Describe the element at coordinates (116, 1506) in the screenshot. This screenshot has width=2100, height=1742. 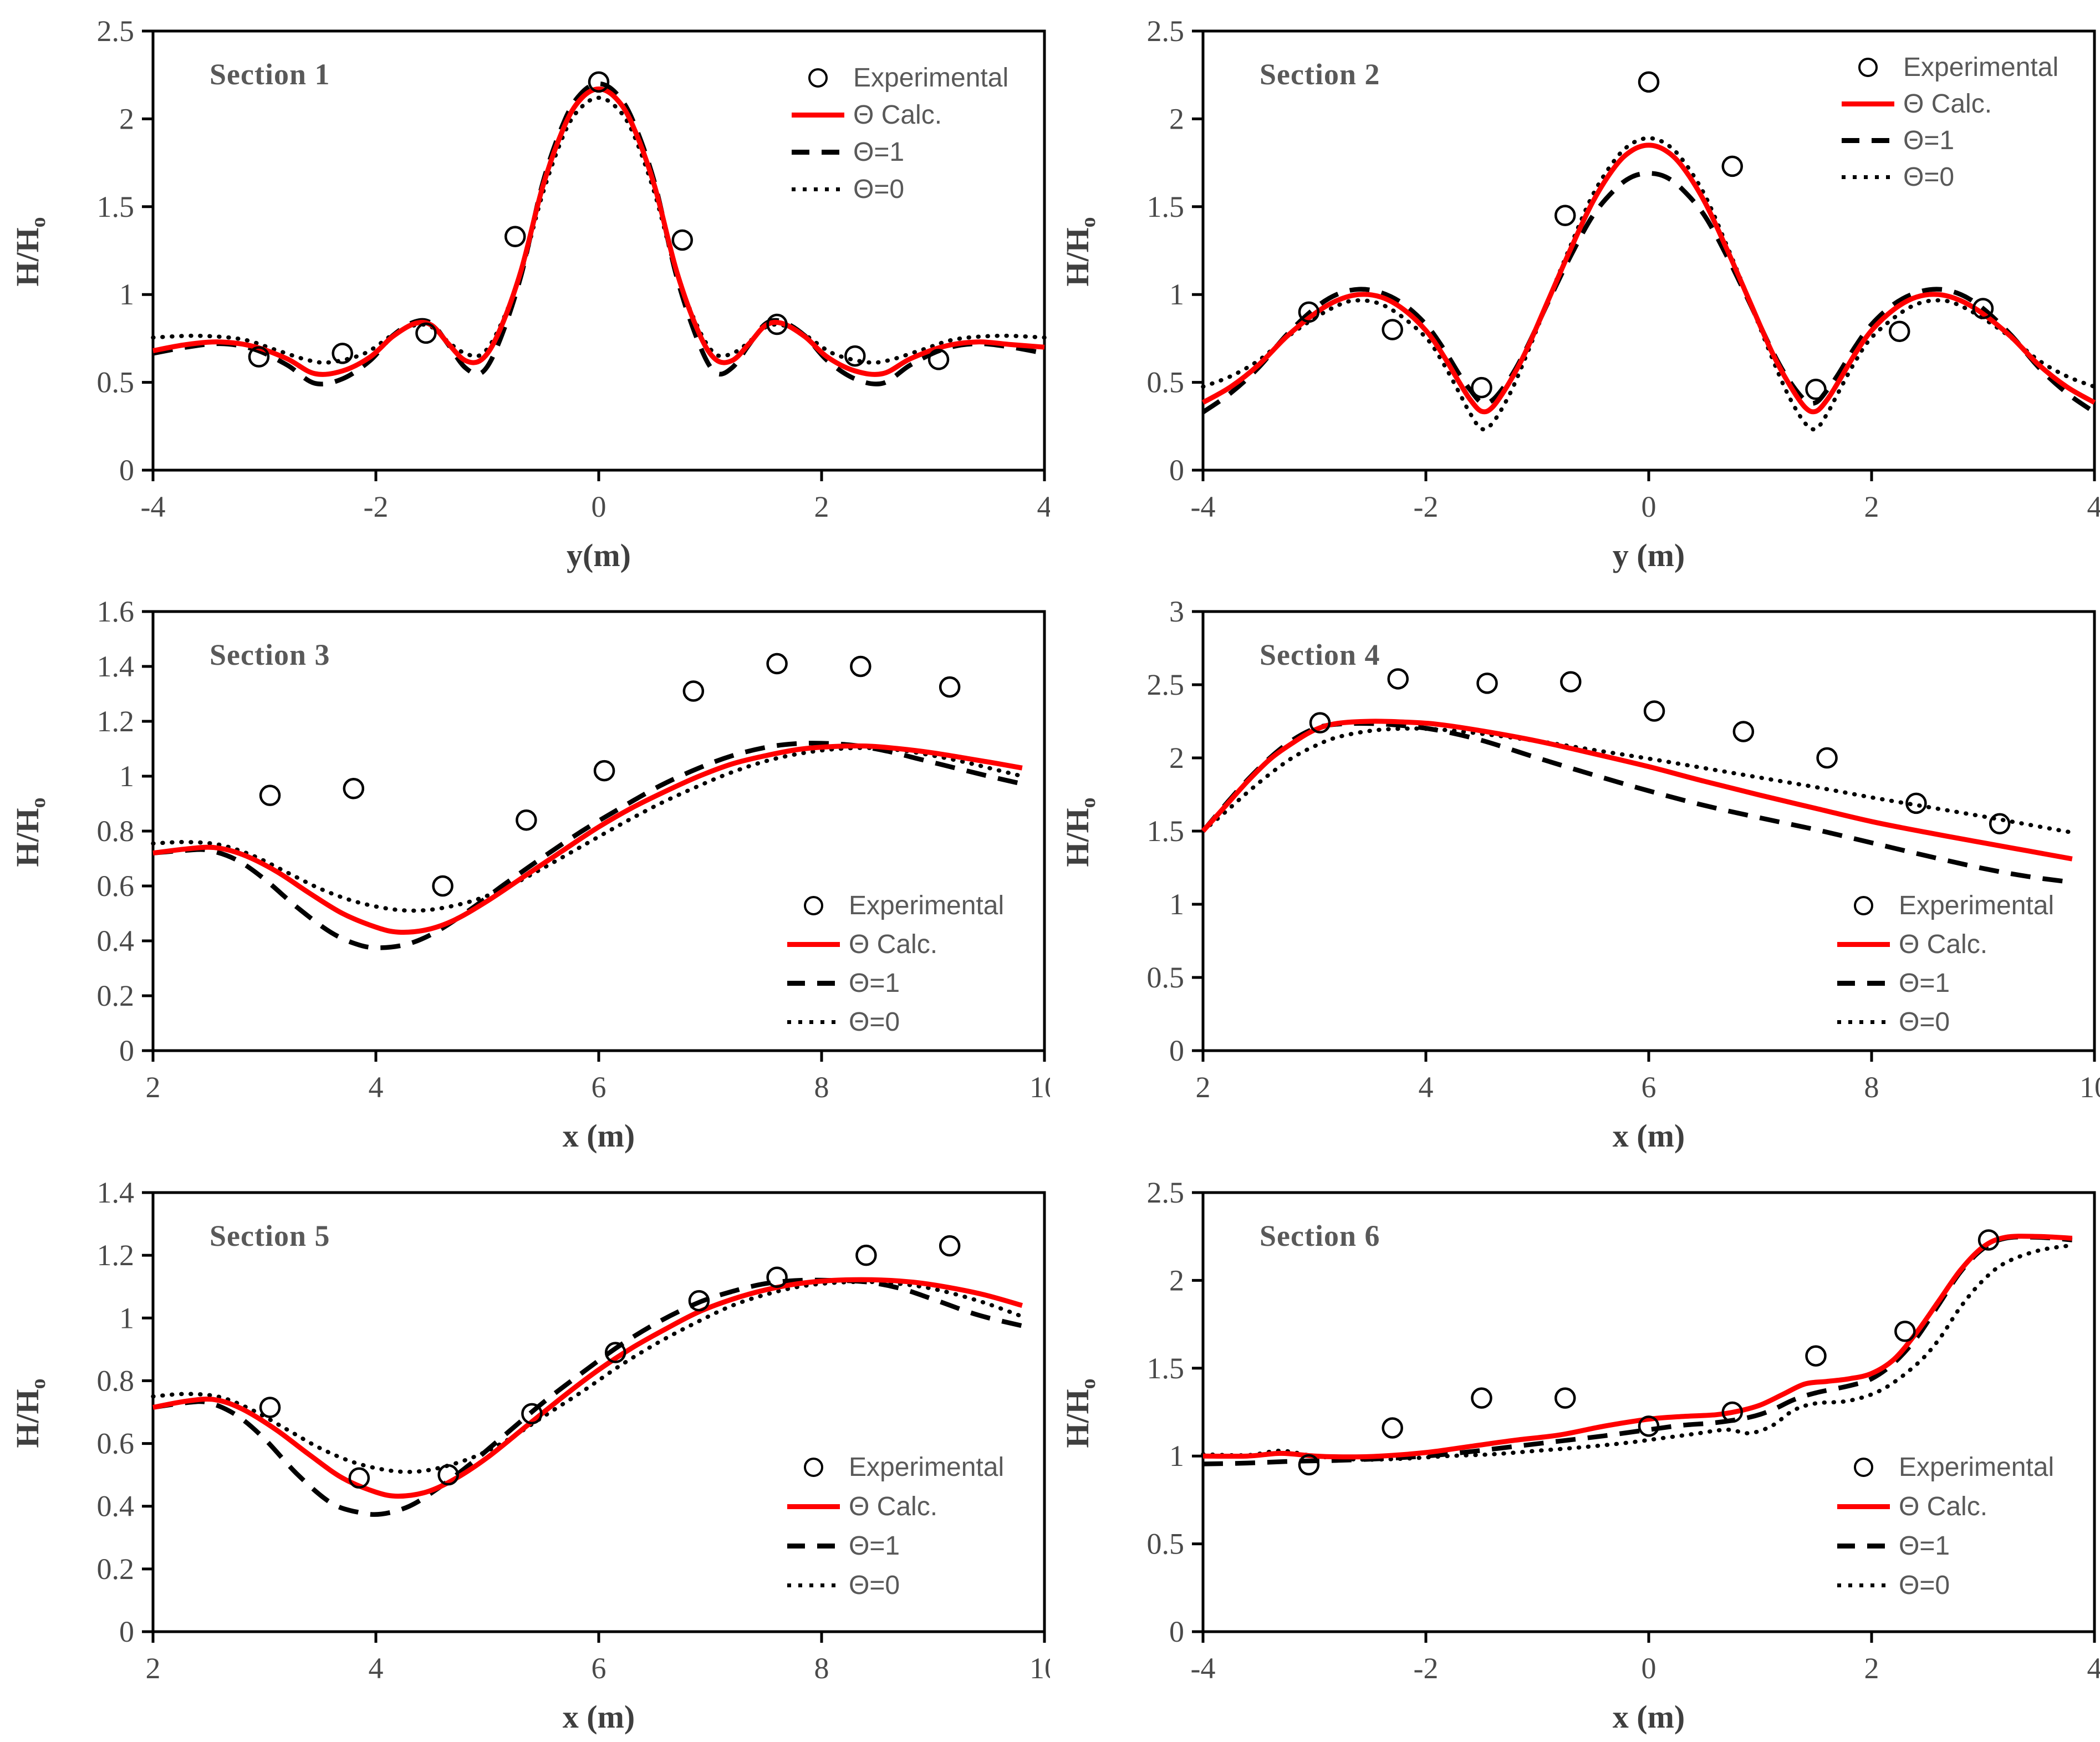
I see `y-tick-label: 0.4` at that location.